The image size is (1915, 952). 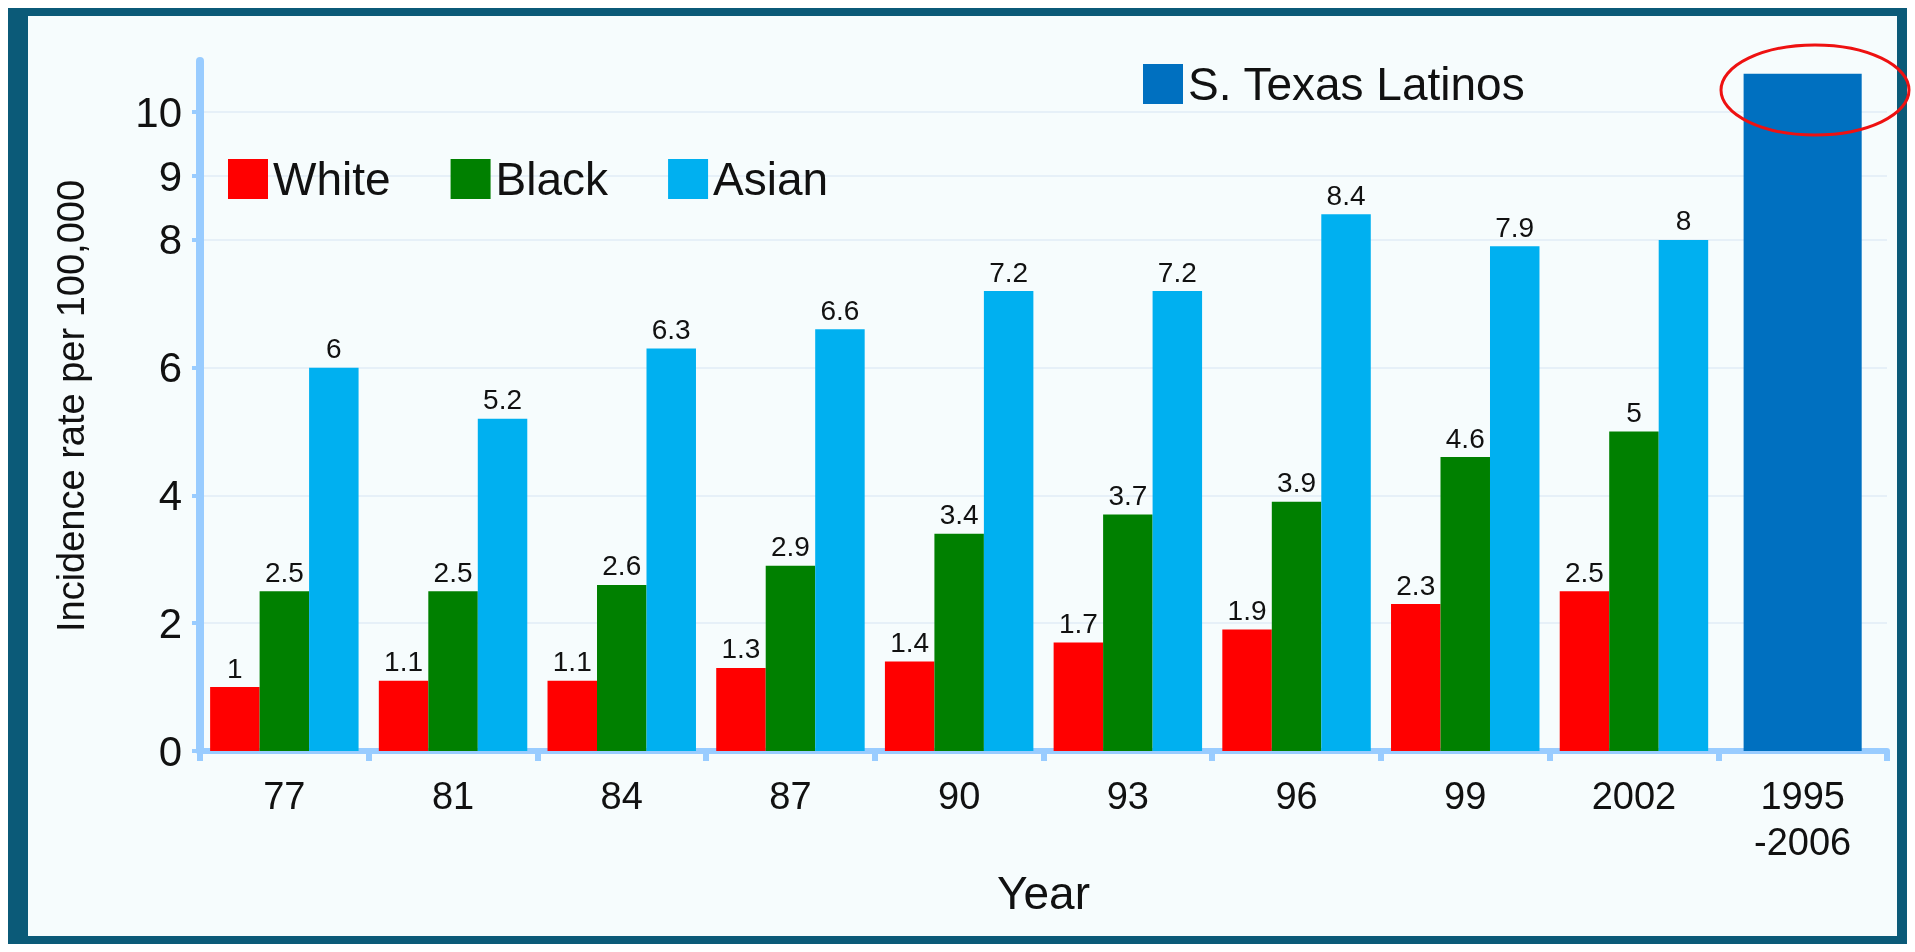 I want to click on y-tick-label: 9, so click(x=170, y=176).